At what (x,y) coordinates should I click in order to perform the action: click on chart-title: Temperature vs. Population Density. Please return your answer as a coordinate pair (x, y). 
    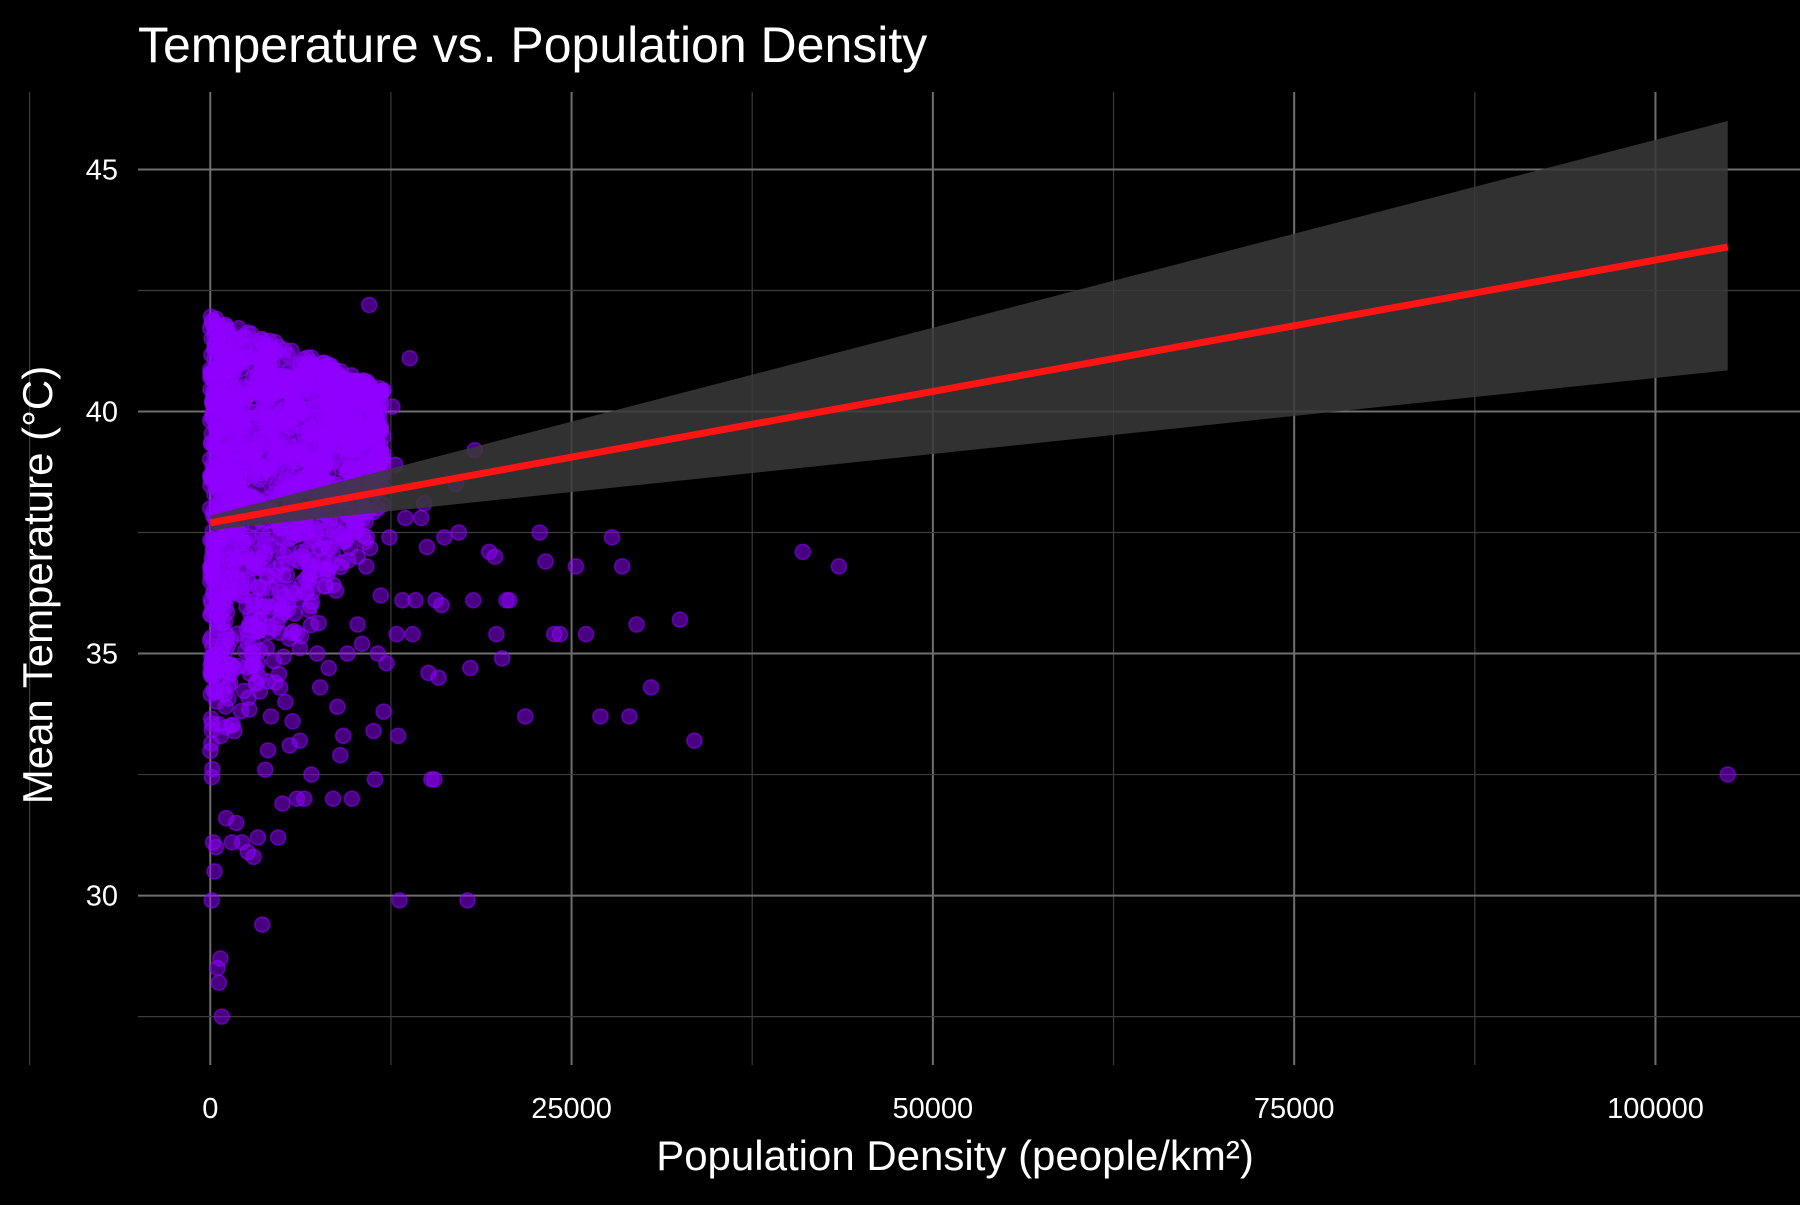
    Looking at the image, I should click on (532, 45).